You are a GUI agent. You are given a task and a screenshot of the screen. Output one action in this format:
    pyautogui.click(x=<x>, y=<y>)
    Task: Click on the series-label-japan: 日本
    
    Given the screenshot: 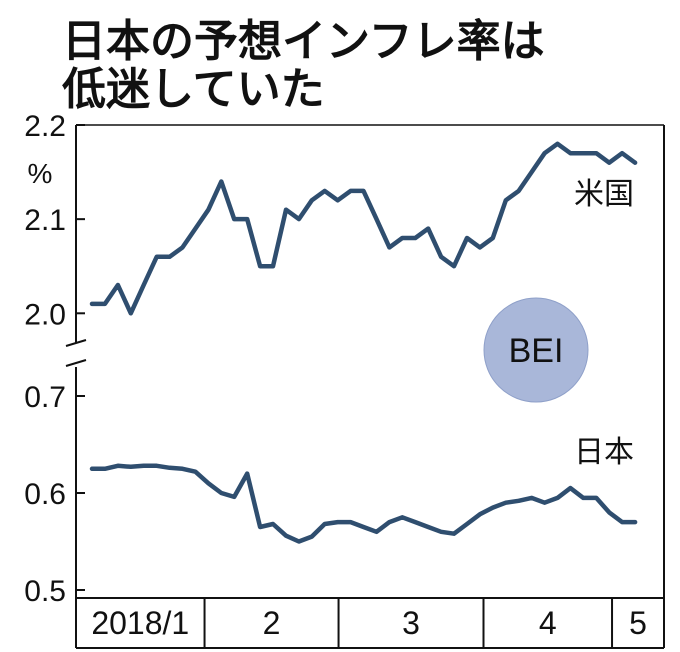 What is the action you would take?
    pyautogui.click(x=604, y=452)
    